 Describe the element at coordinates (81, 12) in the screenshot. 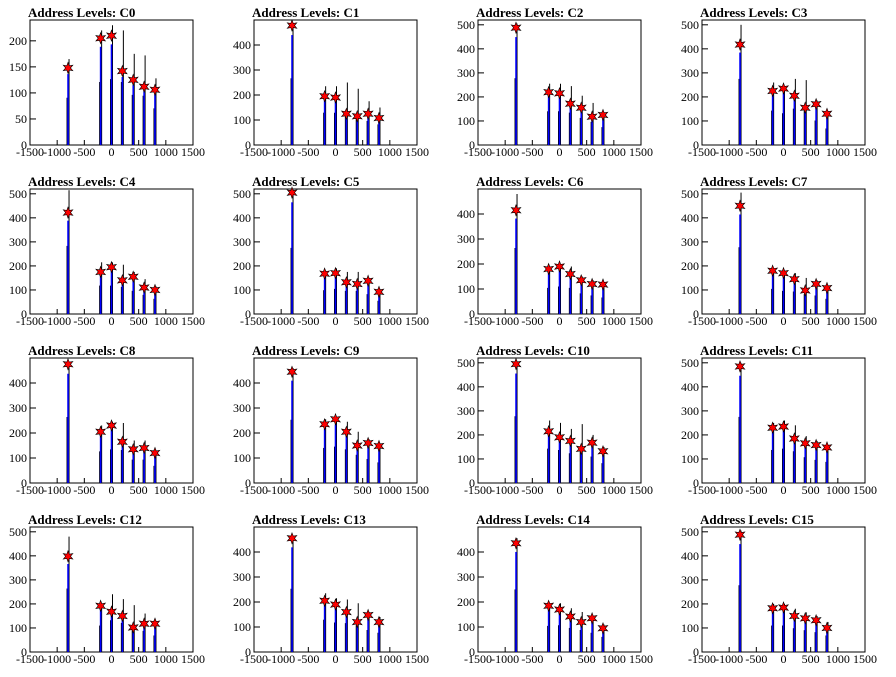

I see `chart-title: Address Levels: C0` at that location.